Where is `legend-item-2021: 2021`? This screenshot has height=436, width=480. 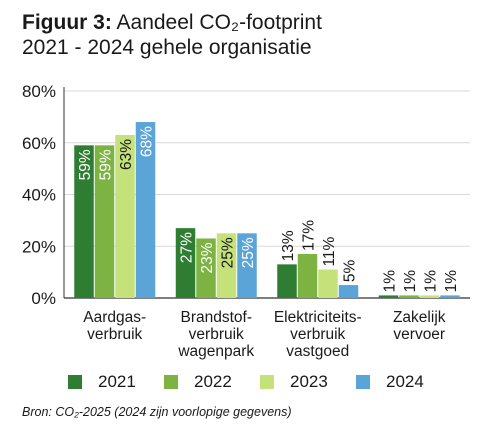 legend-item-2021: 2021 is located at coordinates (116, 382).